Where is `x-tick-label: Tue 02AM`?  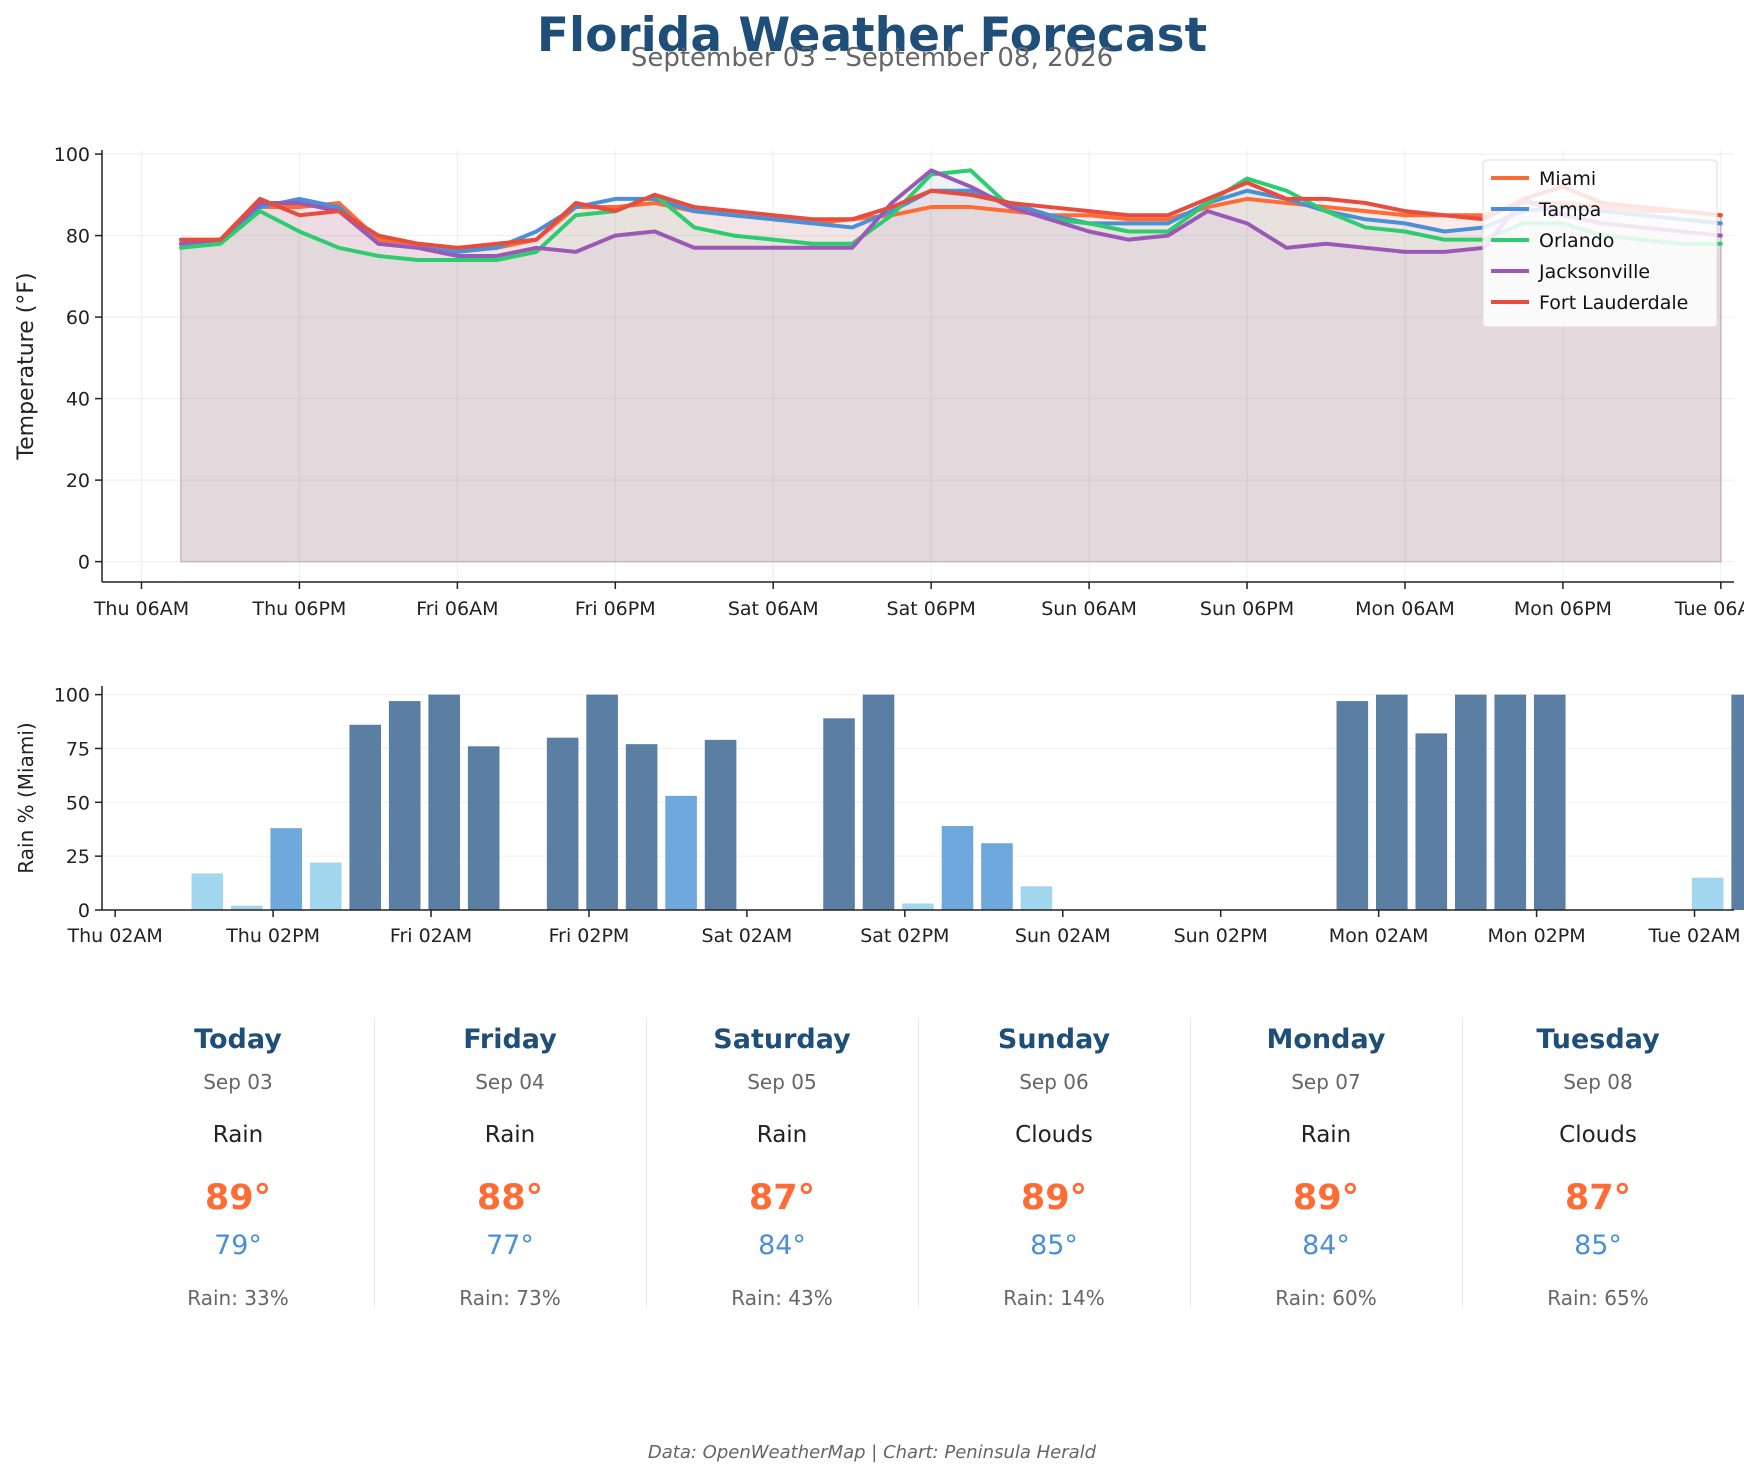
x-tick-label: Tue 02AM is located at coordinates (1693, 936).